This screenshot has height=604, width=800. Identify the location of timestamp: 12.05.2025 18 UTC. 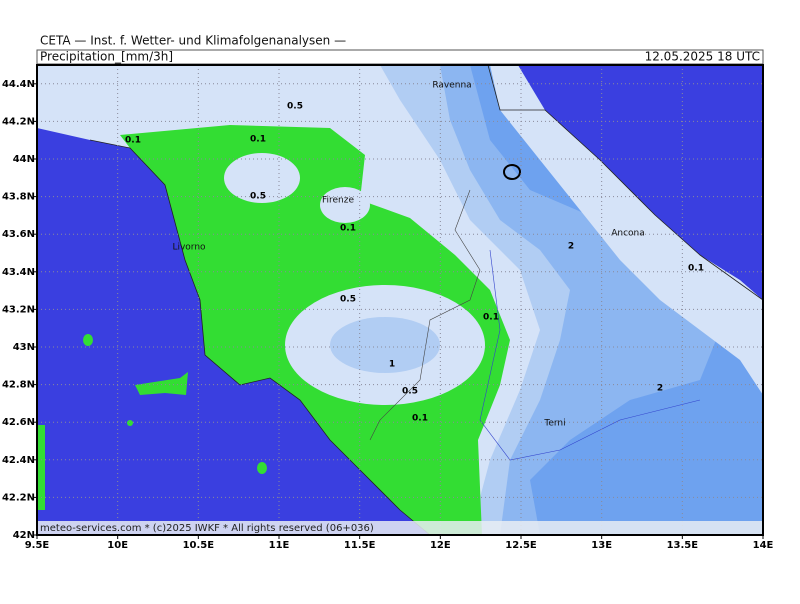
(702, 57).